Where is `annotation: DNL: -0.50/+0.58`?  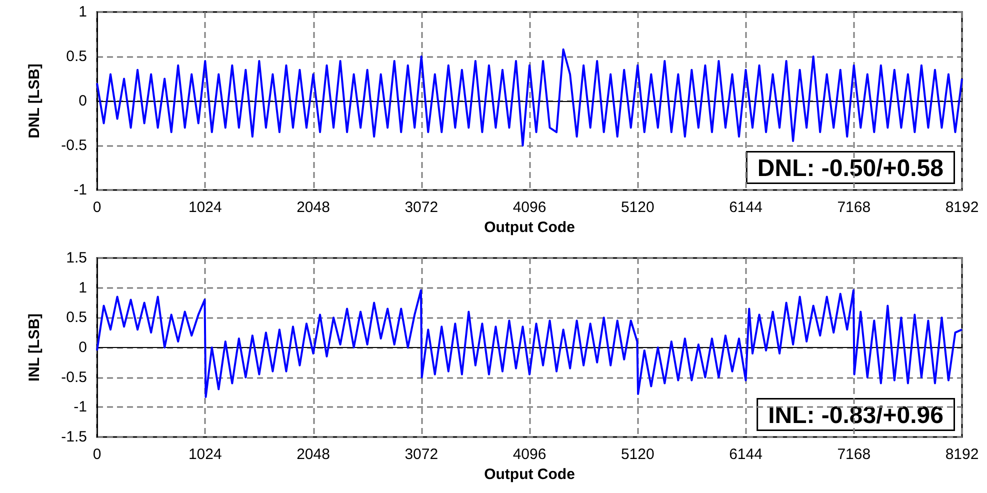 annotation: DNL: -0.50/+0.58 is located at coordinates (850, 168).